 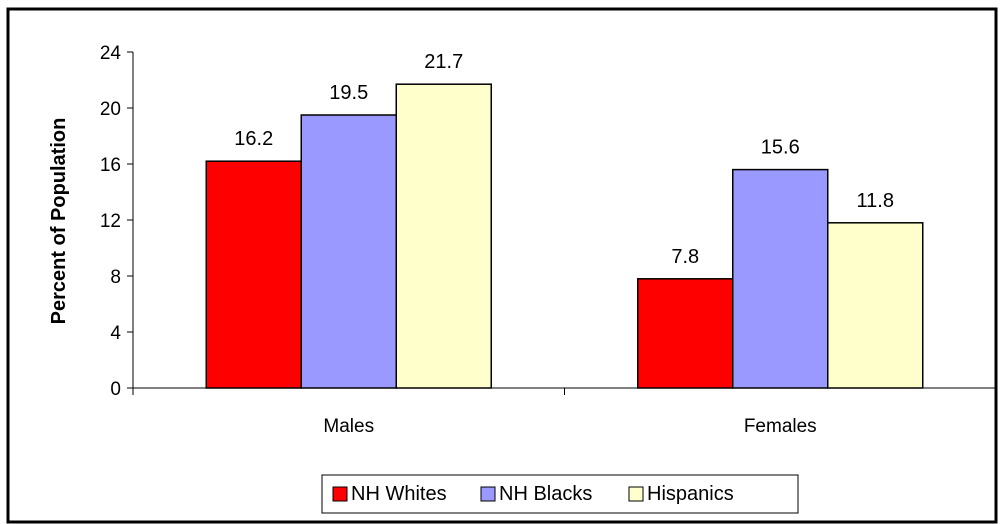 What do you see at coordinates (115, 277) in the screenshot?
I see `y-tick-label: 8` at bounding box center [115, 277].